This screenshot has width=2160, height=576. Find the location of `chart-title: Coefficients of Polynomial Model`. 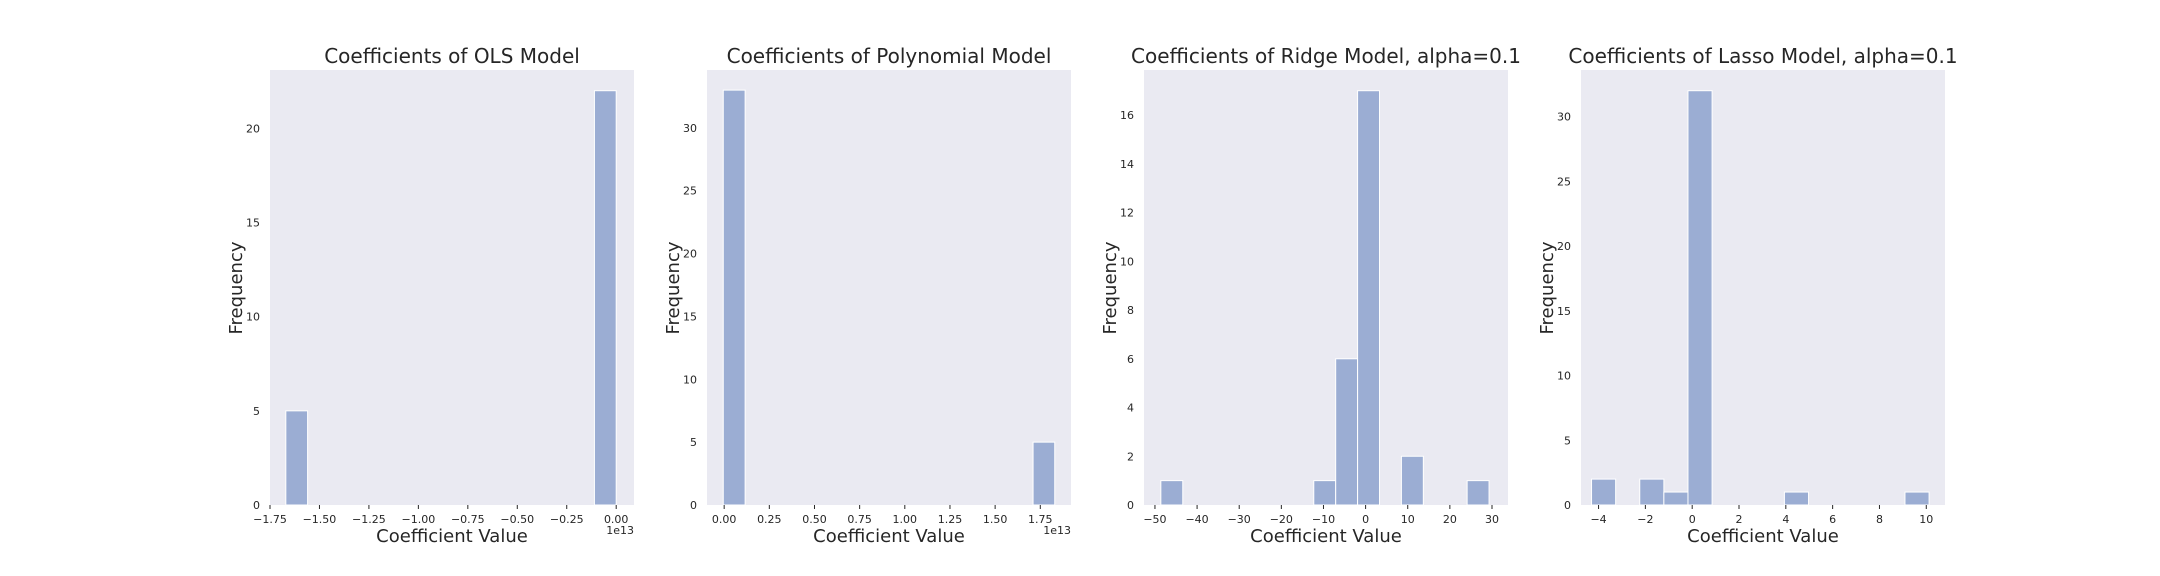

chart-title: Coefficients of Polynomial Model is located at coordinates (889, 56).